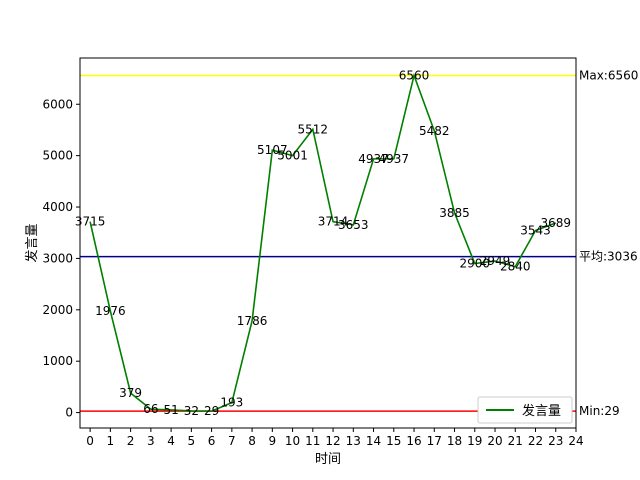 This screenshot has height=480, width=640. Describe the element at coordinates (110, 311) in the screenshot. I see `data-label: 1976` at that location.